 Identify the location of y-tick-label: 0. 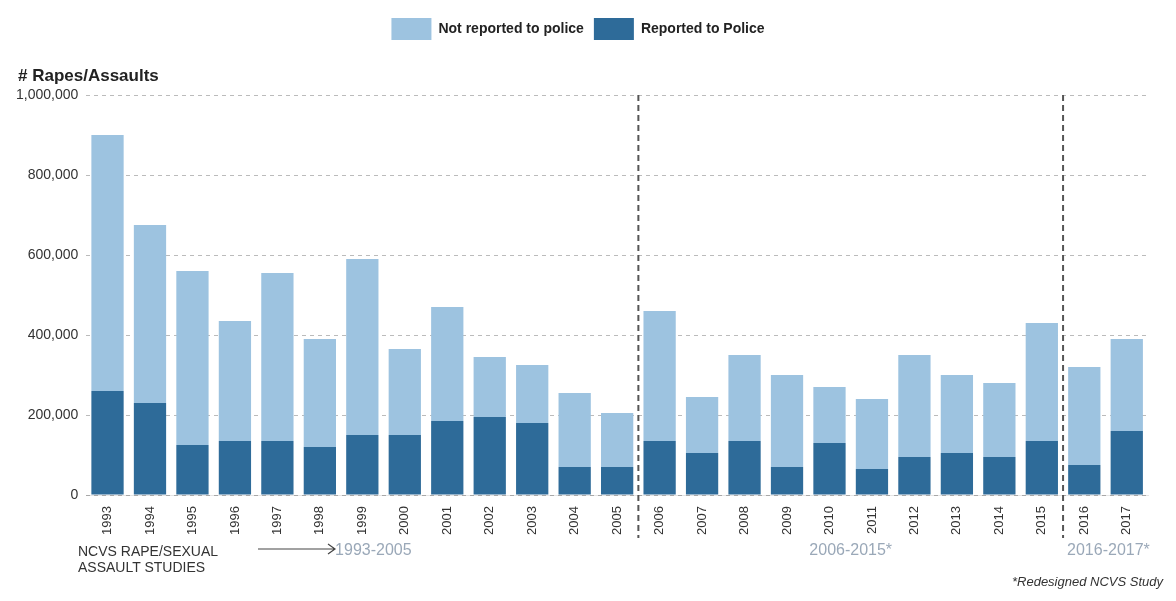
(74, 493).